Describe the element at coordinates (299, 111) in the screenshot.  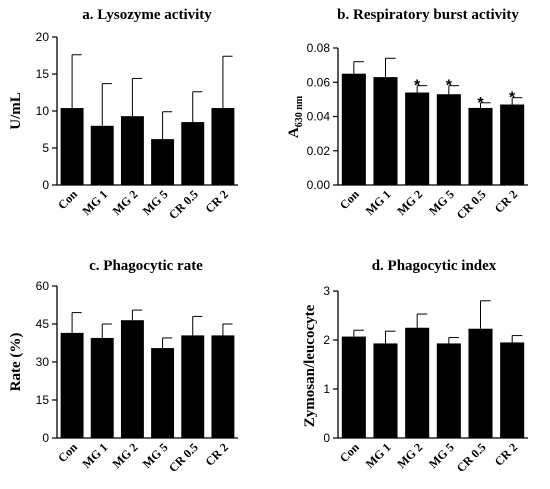
I see `y-axis-label-subscript: 630 nm` at that location.